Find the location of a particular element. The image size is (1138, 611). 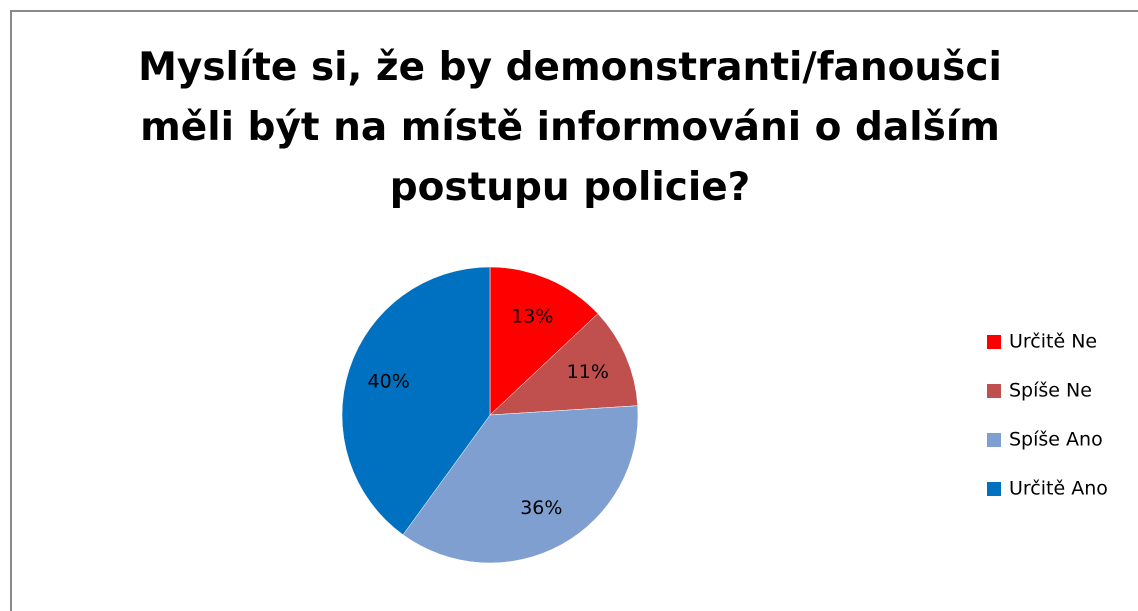

data-label: 36% is located at coordinates (541, 508).